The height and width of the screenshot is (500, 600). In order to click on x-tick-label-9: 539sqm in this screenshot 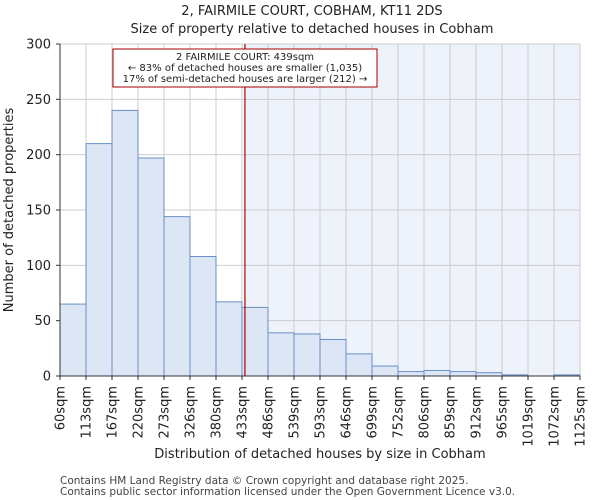, I will do `click(295, 412)`.